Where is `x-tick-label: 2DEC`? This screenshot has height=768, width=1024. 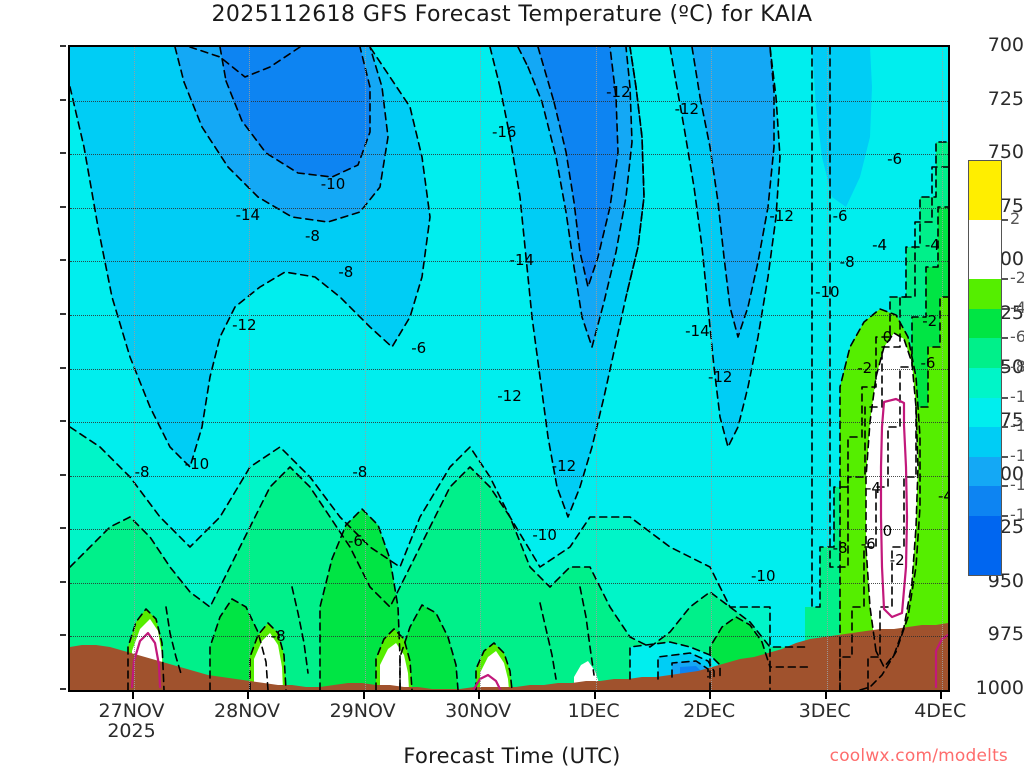 x-tick-label: 2DEC is located at coordinates (709, 711).